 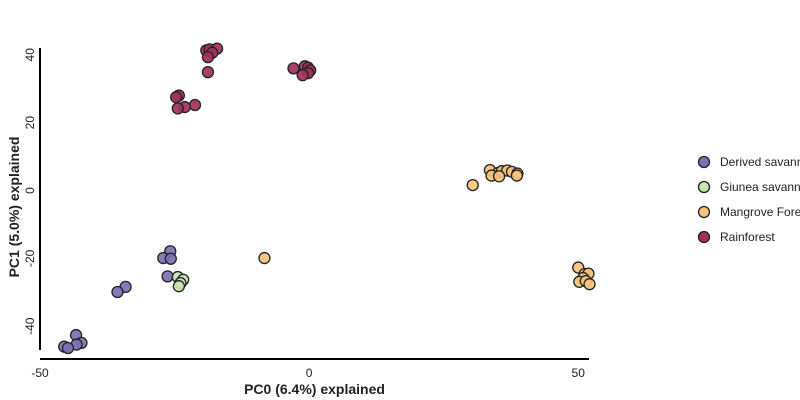 What do you see at coordinates (40, 373) in the screenshot?
I see `x-tick-label: -50` at bounding box center [40, 373].